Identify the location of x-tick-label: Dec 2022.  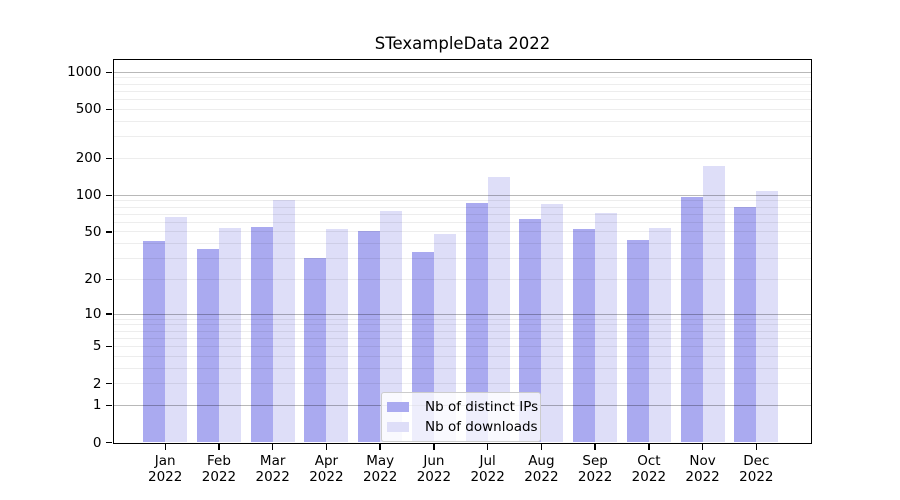
(756, 469).